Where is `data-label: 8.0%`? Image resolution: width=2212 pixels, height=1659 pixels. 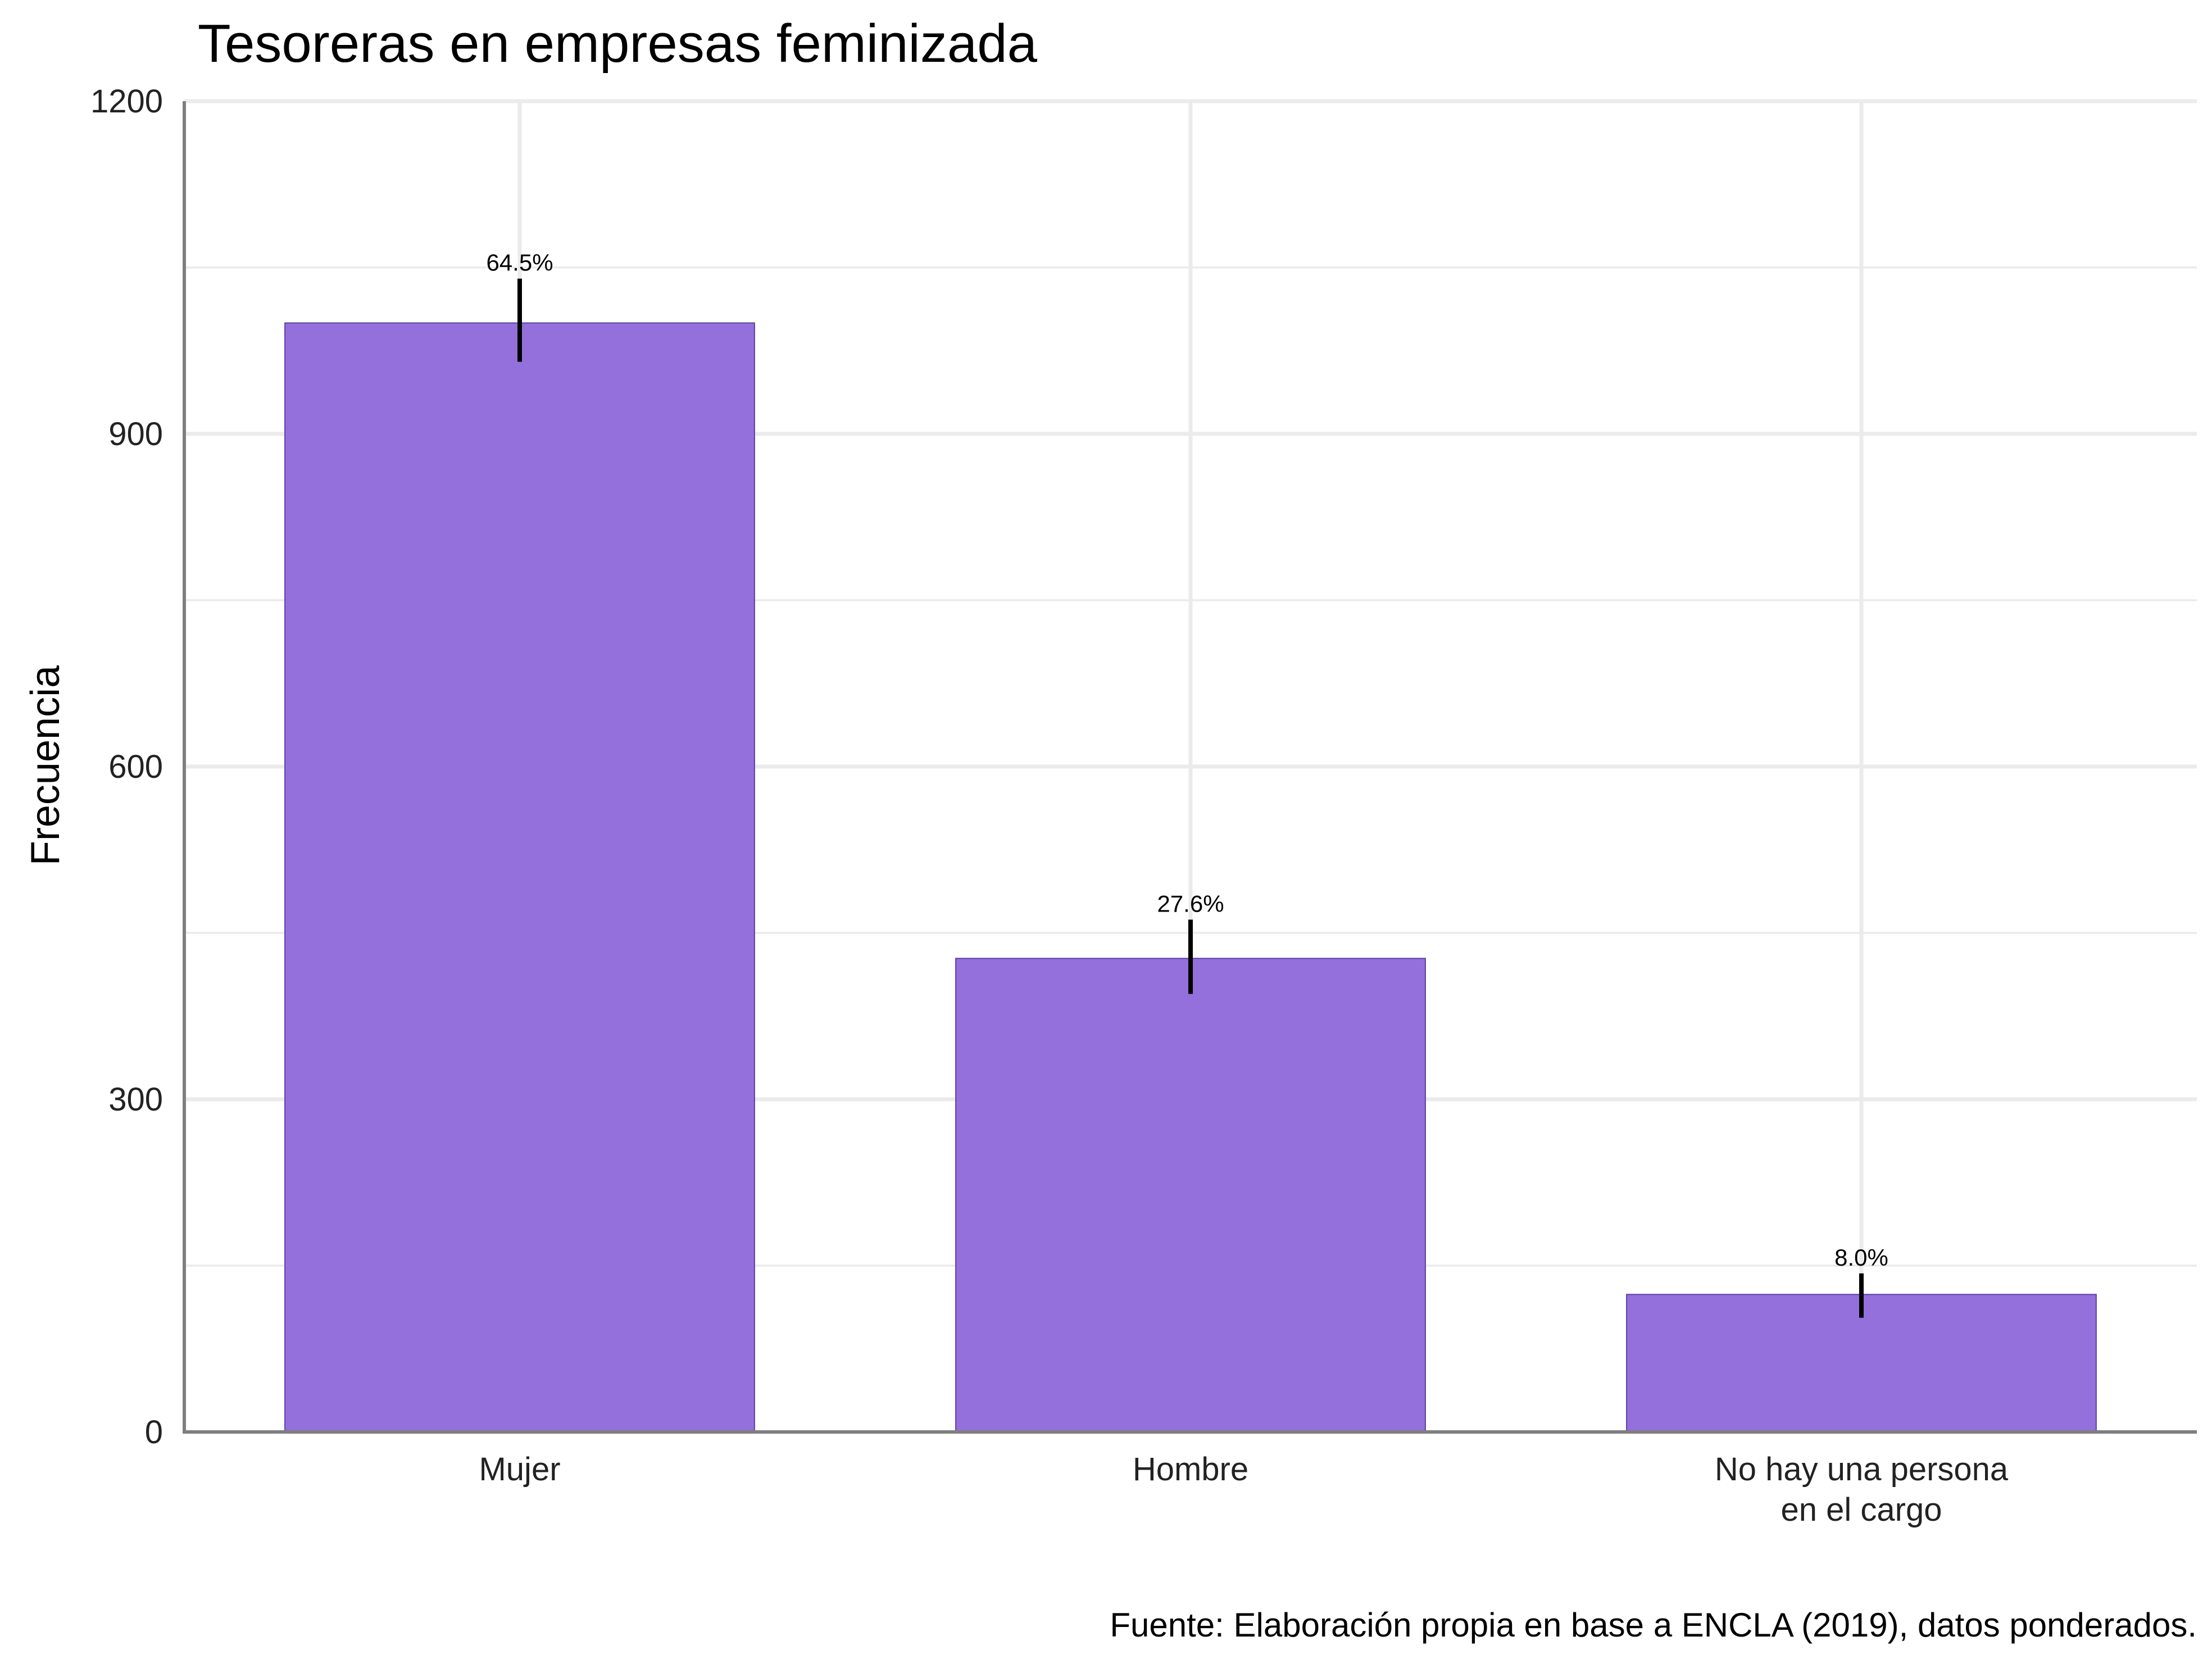
data-label: 8.0% is located at coordinates (1861, 1257).